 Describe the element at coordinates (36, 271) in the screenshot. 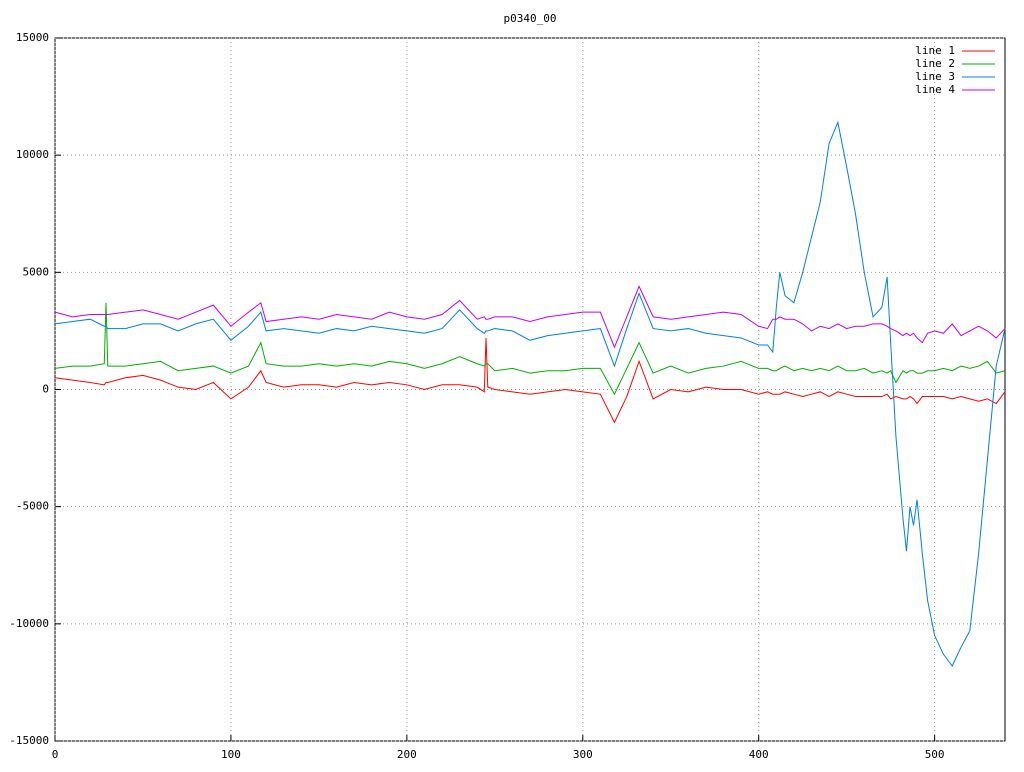

I see `y-tick-label: 5000` at that location.